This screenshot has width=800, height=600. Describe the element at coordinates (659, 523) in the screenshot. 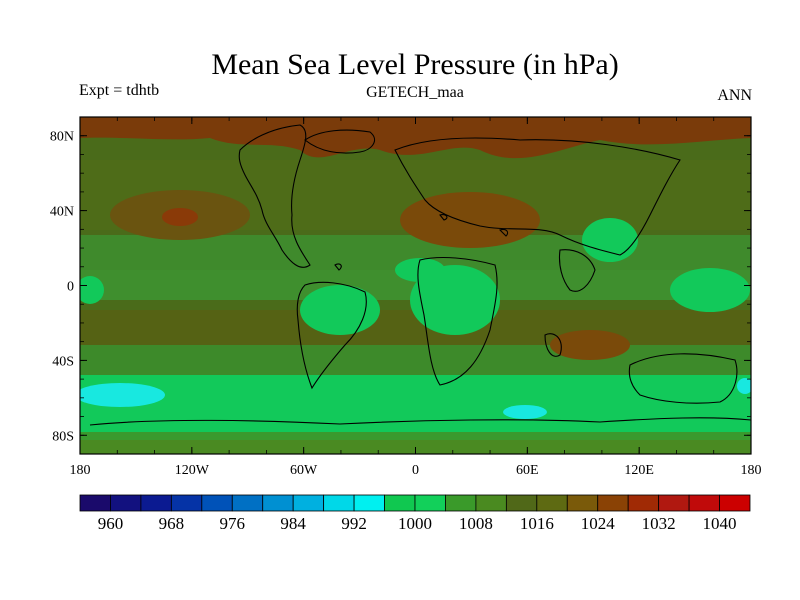

I see `colorbar-label: 1032` at that location.